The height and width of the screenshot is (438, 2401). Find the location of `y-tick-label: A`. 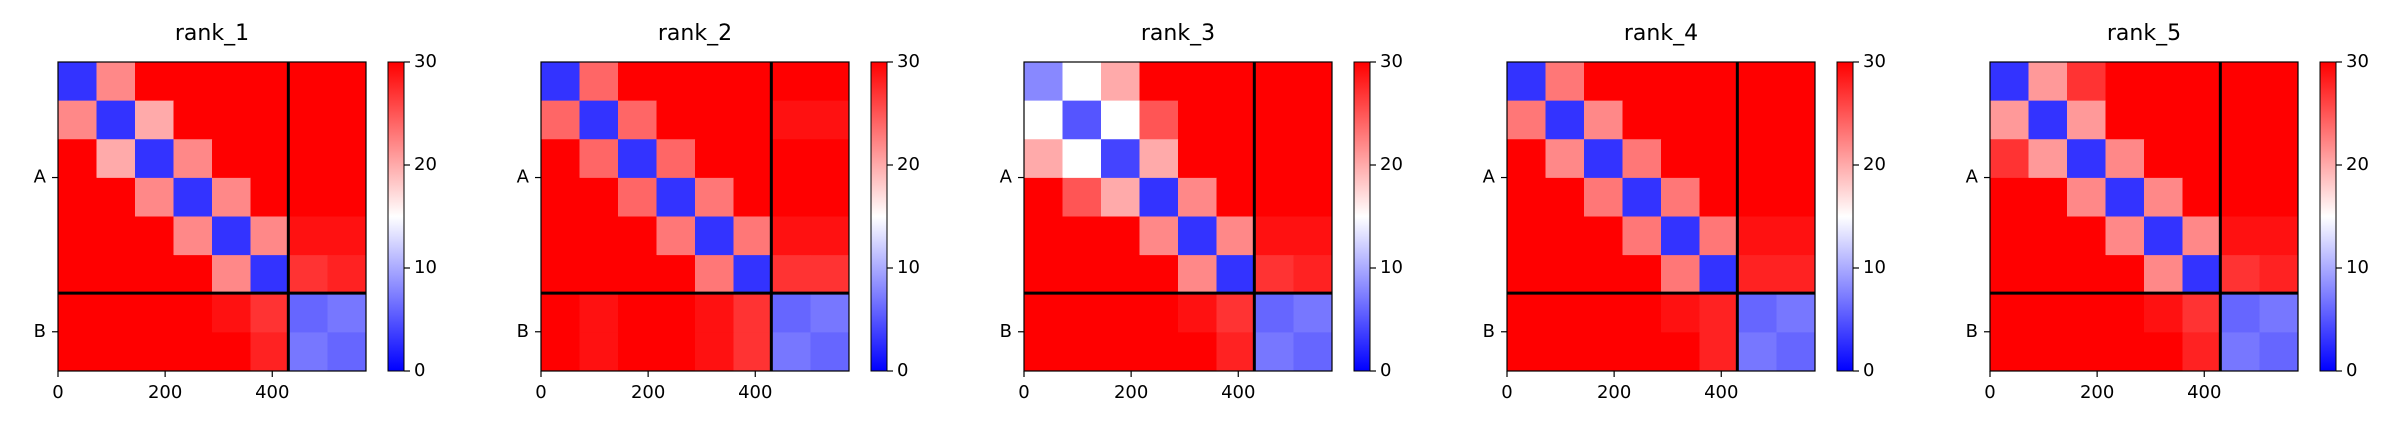

y-tick-label: A is located at coordinates (1006, 177).